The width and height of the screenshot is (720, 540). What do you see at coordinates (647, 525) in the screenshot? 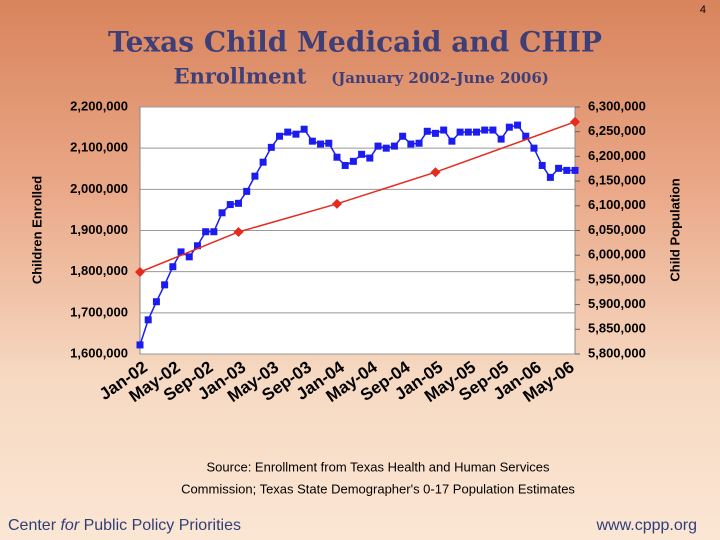
I see `footer-url: www.cppp.org` at bounding box center [647, 525].